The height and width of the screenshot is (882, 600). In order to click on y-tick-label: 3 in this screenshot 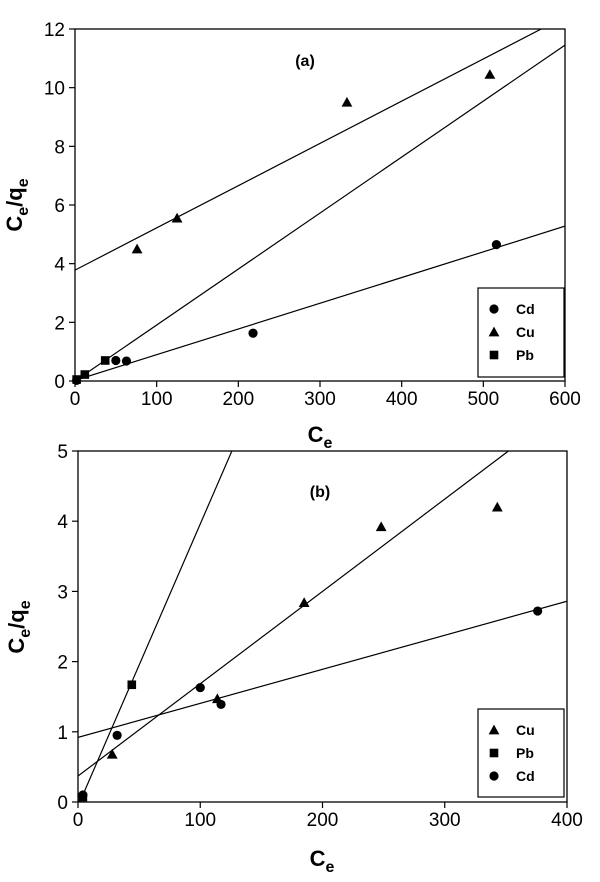, I will do `click(62, 592)`.